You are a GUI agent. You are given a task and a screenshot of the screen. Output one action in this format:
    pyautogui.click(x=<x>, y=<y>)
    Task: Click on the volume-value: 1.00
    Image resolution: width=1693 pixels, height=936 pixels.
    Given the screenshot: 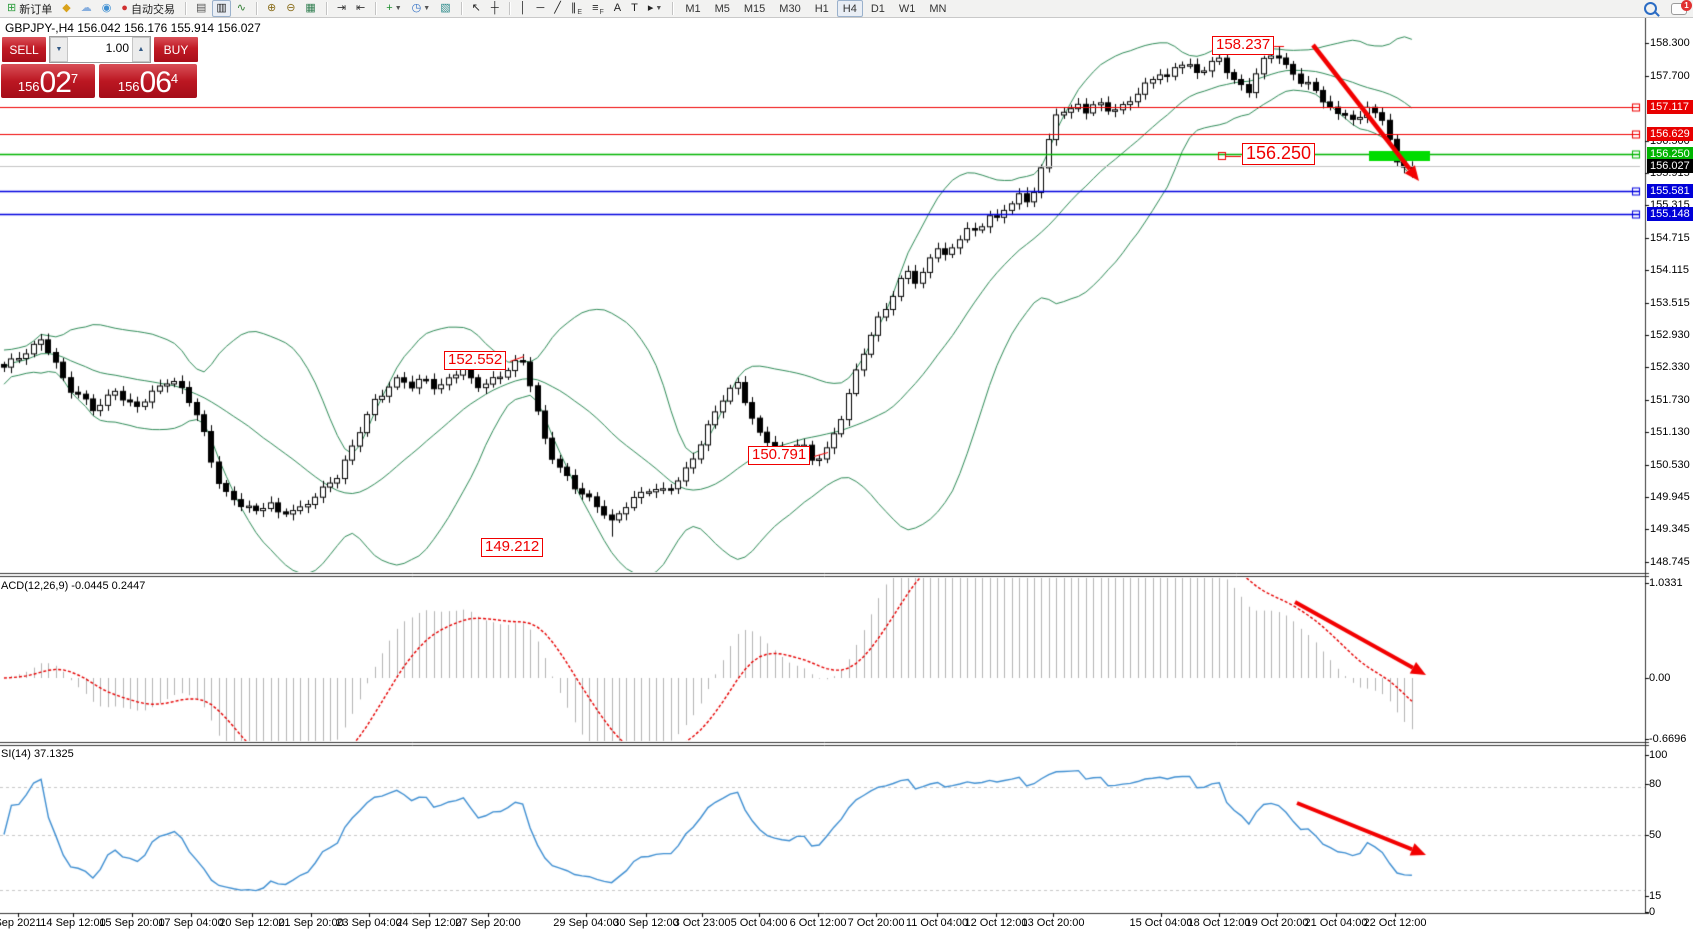 What is the action you would take?
    pyautogui.click(x=117, y=48)
    